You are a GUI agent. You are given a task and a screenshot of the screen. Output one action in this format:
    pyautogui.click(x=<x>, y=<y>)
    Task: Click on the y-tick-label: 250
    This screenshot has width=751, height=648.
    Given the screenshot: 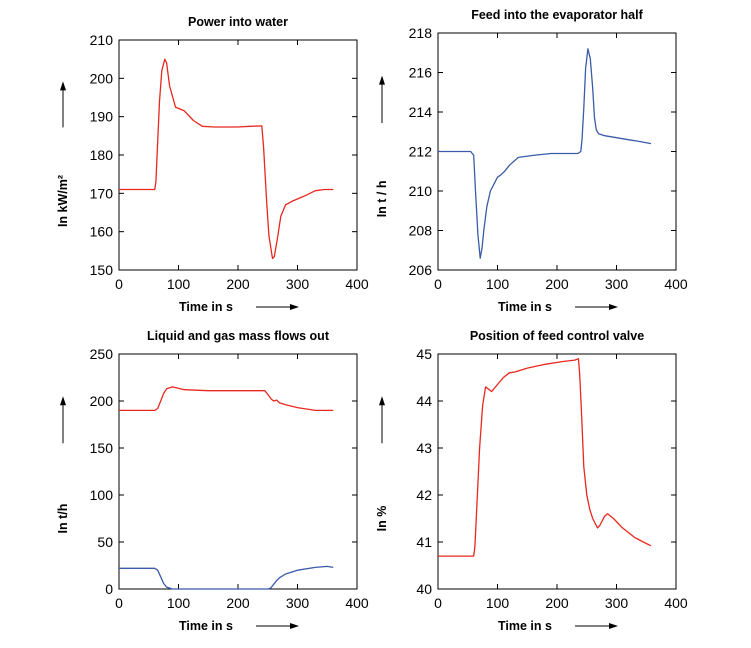 What is the action you would take?
    pyautogui.click(x=102, y=354)
    